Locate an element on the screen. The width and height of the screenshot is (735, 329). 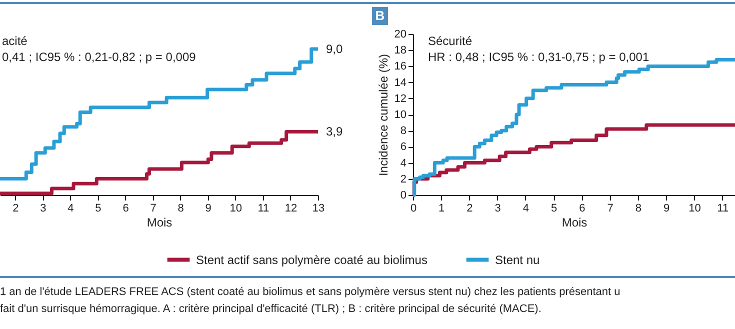
x-tick-label: 0 is located at coordinates (413, 208).